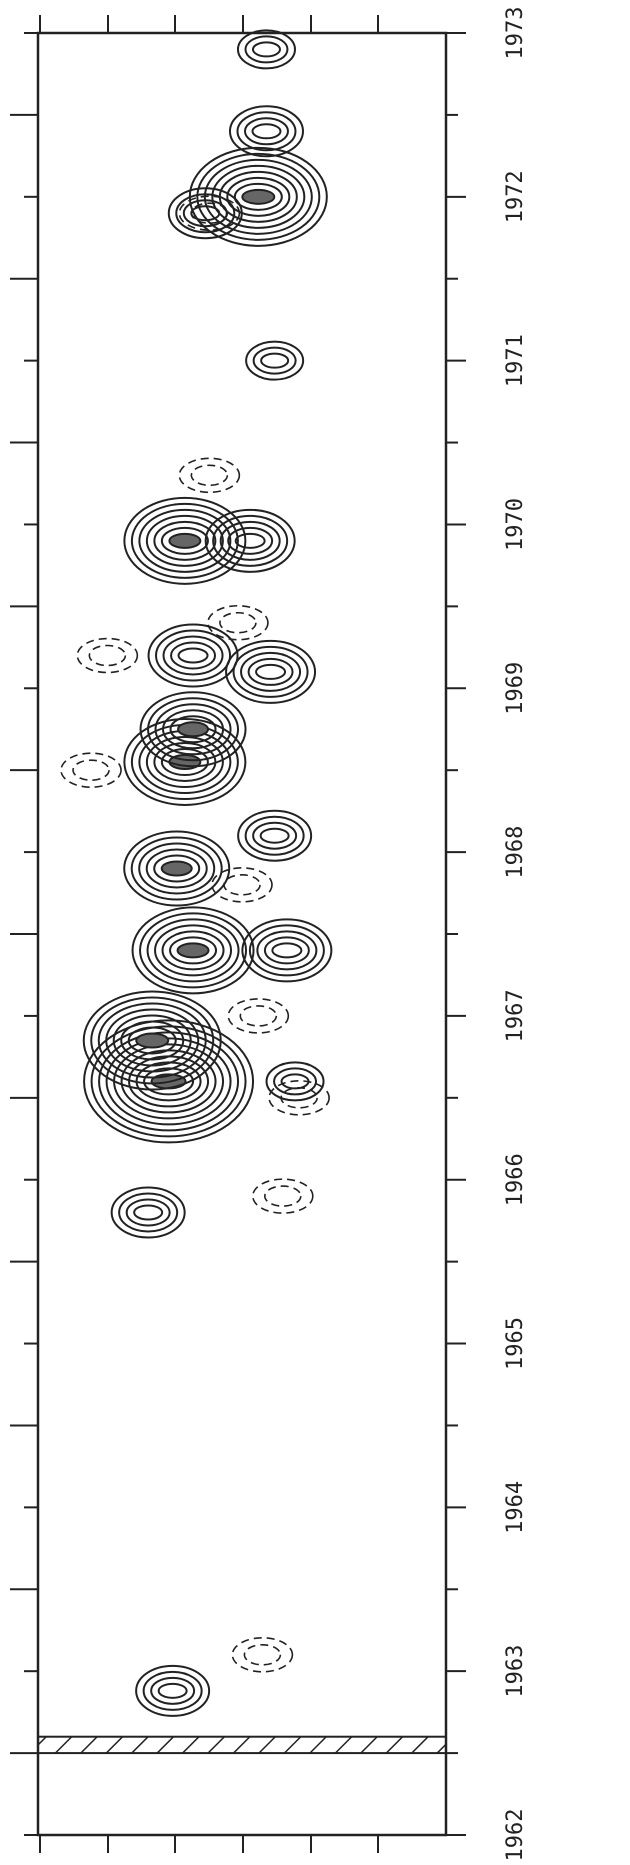 This screenshot has width=630, height=1865. I want to click on year-label: 1968, so click(515, 852).